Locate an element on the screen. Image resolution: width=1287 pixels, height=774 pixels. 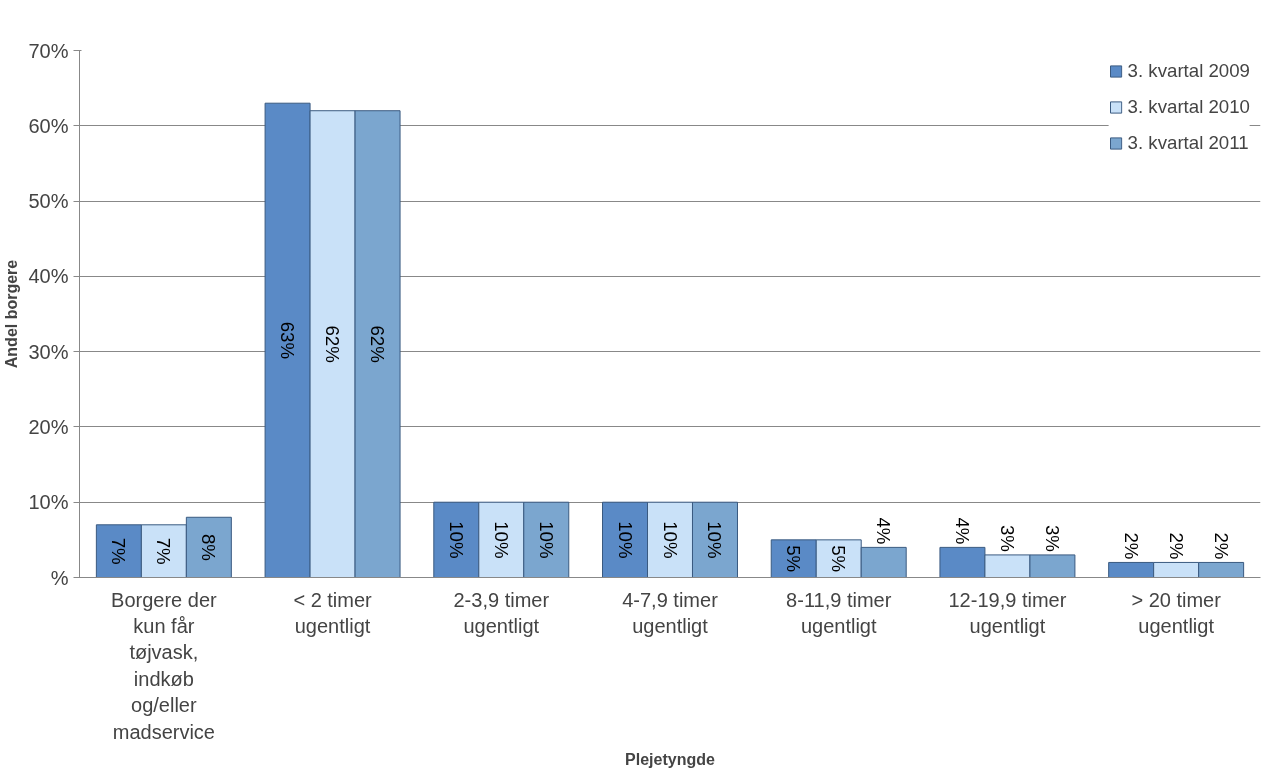
data-label: 8% is located at coordinates (209, 547).